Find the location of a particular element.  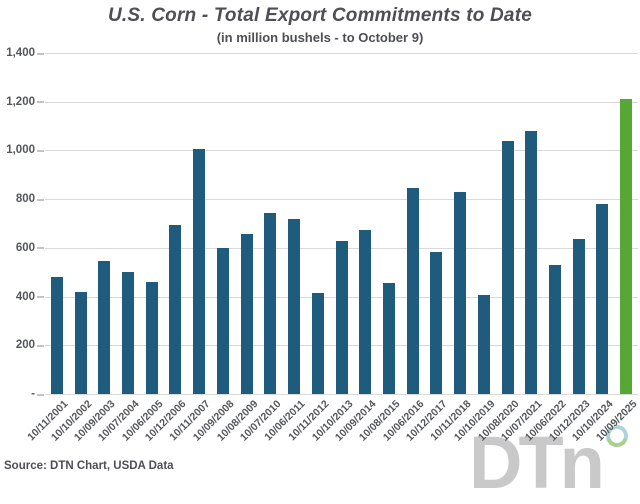

y-axis-label: 800 is located at coordinates (25, 199).